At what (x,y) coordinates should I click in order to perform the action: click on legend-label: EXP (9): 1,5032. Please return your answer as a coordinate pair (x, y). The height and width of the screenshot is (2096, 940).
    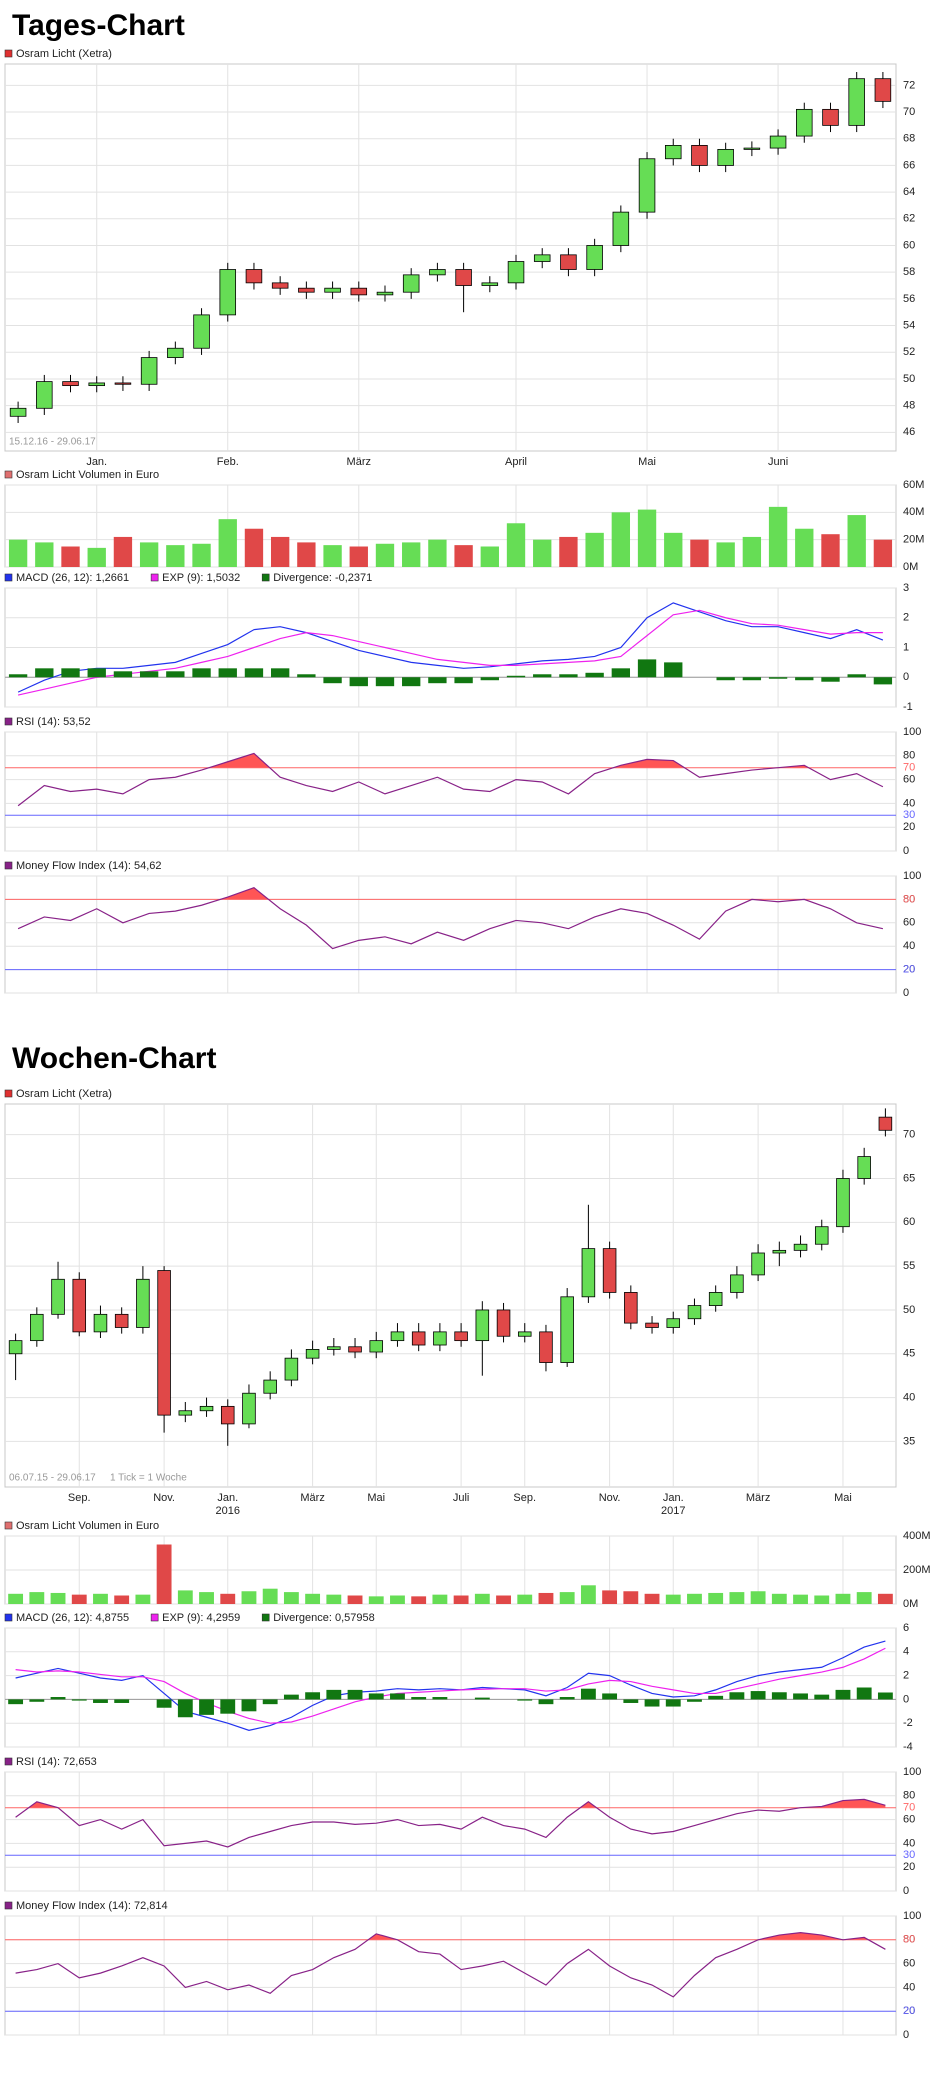
    Looking at the image, I should click on (201, 578).